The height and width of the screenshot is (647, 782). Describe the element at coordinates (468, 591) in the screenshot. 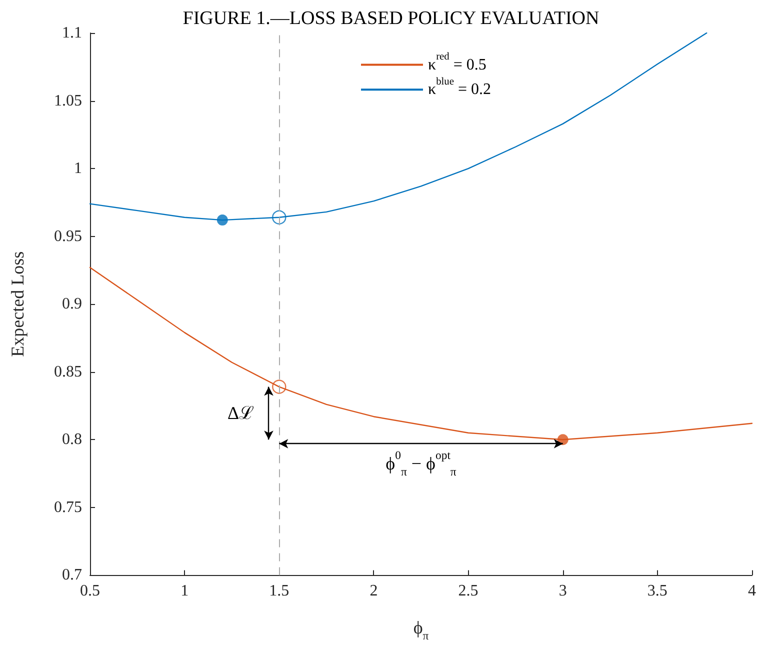

I see `x-tick-label: 2.5` at that location.